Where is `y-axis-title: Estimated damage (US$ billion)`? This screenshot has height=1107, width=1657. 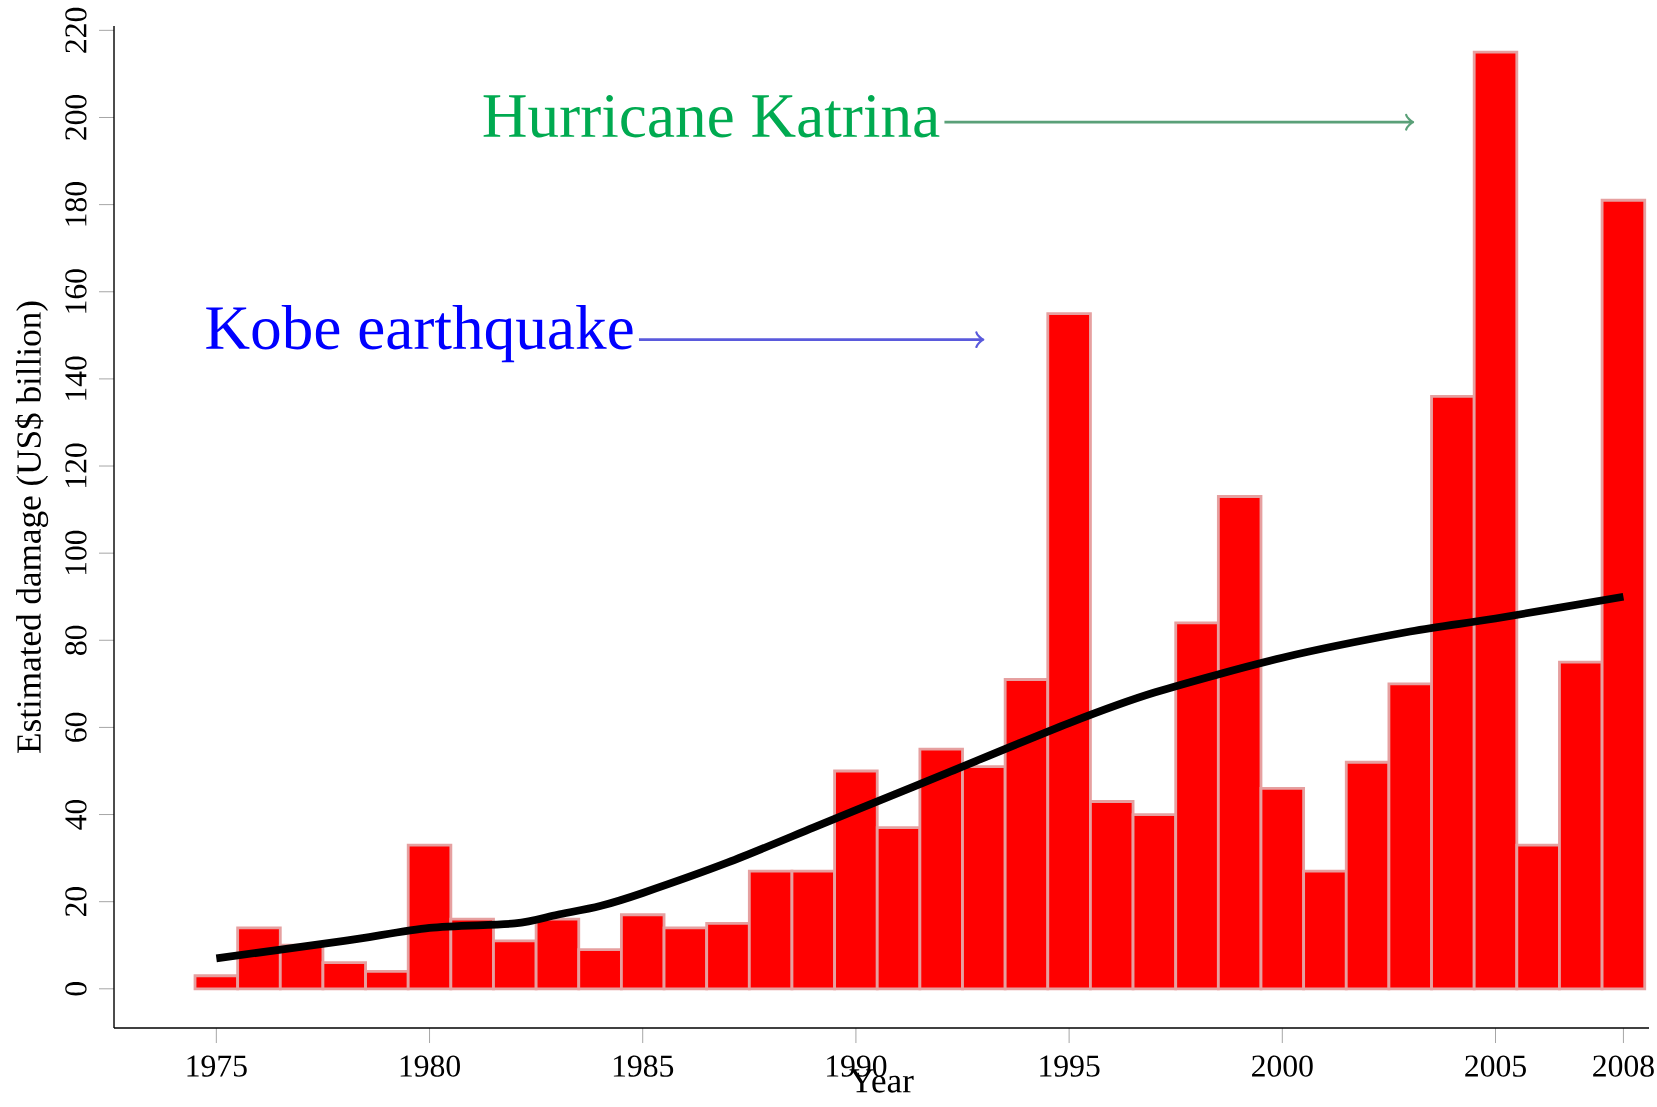 y-axis-title: Estimated damage (US$ billion) is located at coordinates (32, 527).